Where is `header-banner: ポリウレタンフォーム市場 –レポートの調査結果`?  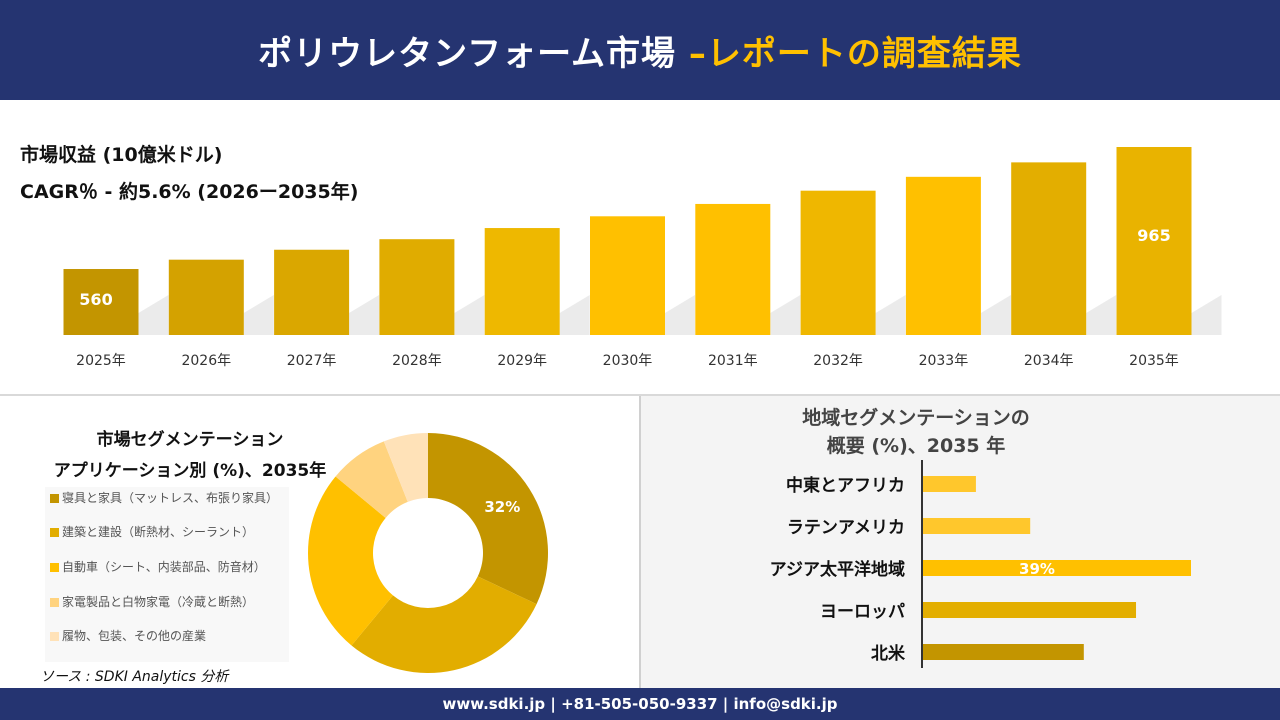
header-banner: ポリウレタンフォーム市場 –レポートの調査結果 is located at coordinates (640, 50).